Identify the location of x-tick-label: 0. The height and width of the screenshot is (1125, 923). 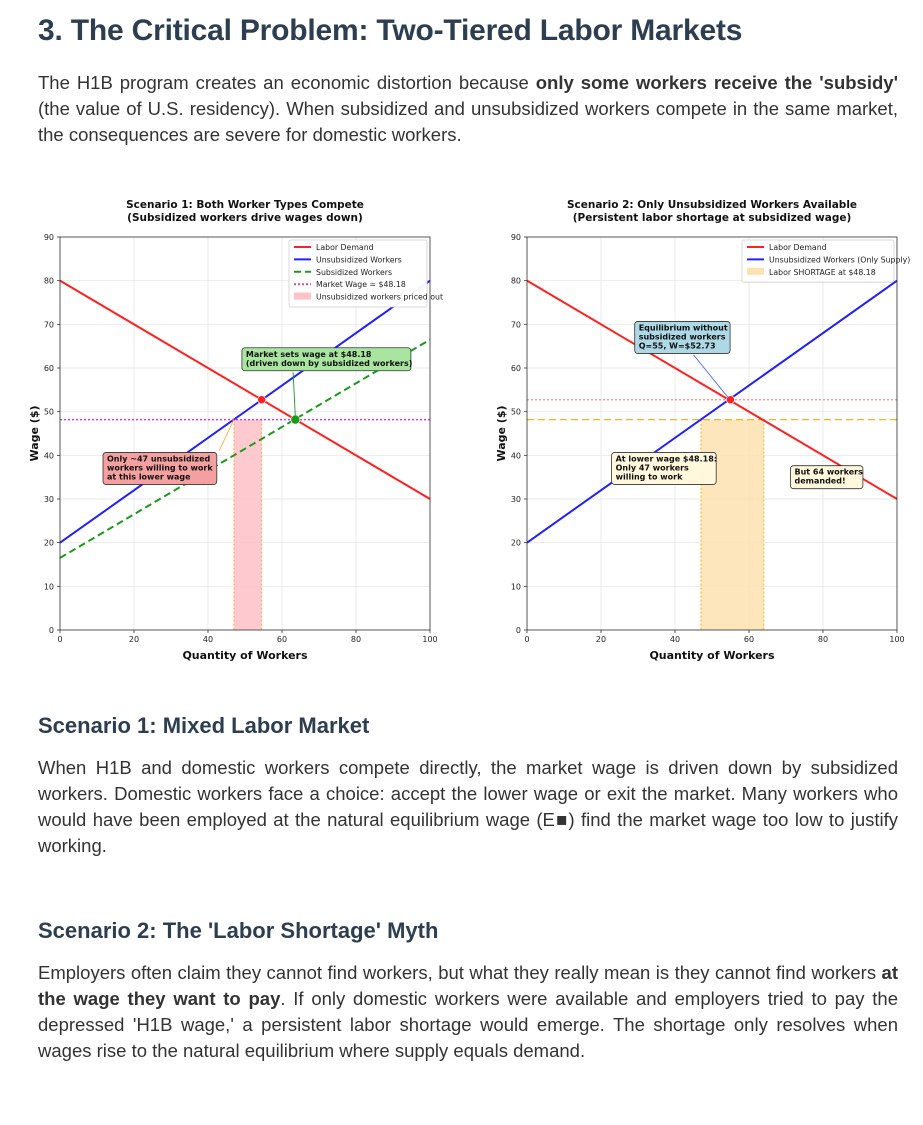
(59, 639).